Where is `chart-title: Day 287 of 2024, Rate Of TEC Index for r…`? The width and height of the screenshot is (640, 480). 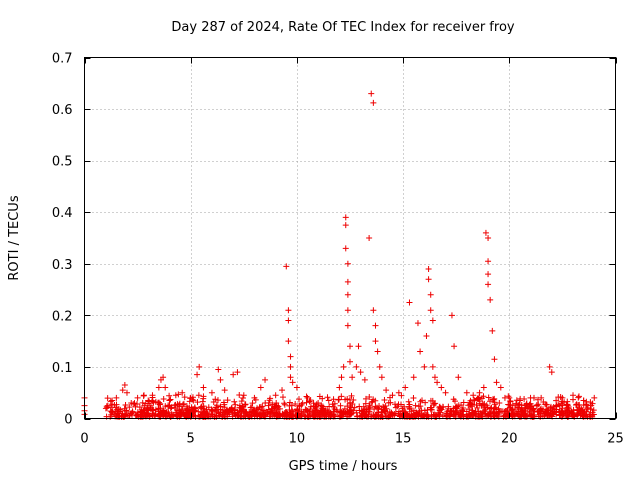 chart-title: Day 287 of 2024, Rate Of TEC Index for r… is located at coordinates (343, 27).